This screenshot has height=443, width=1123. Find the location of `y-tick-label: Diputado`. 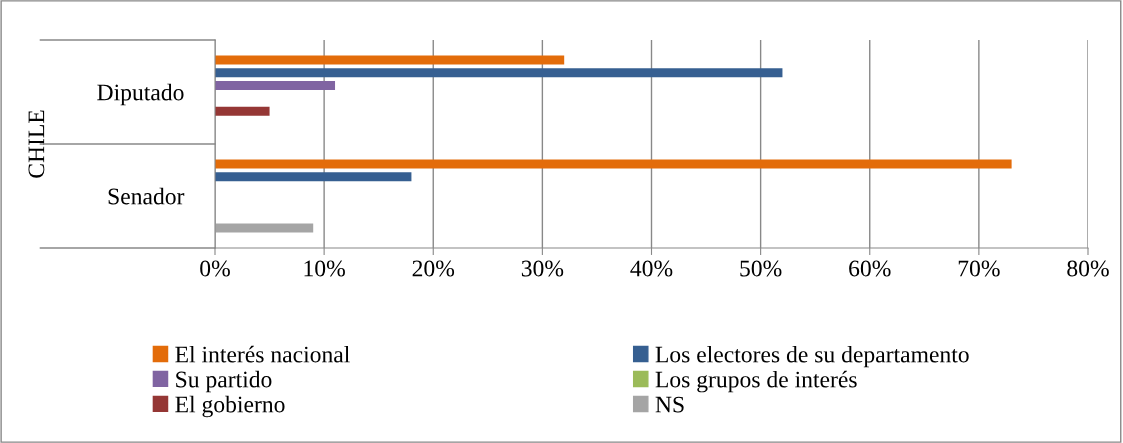

y-tick-label: Diputado is located at coordinates (140, 94).